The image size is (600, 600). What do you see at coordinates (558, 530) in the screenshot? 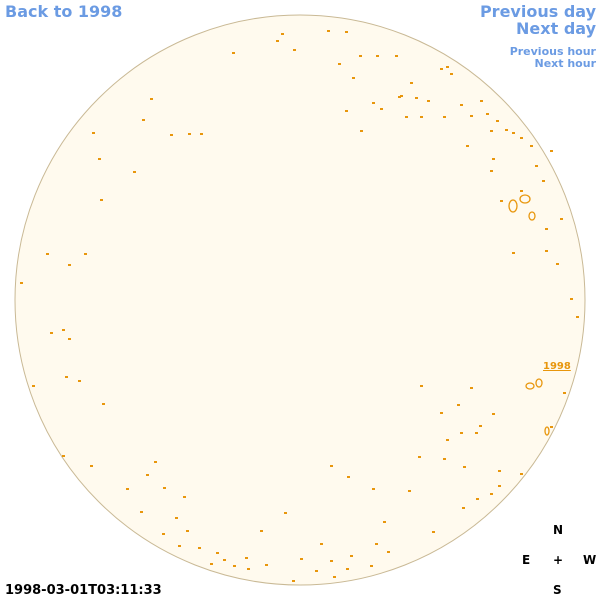
I see `compass-north: N` at bounding box center [558, 530].